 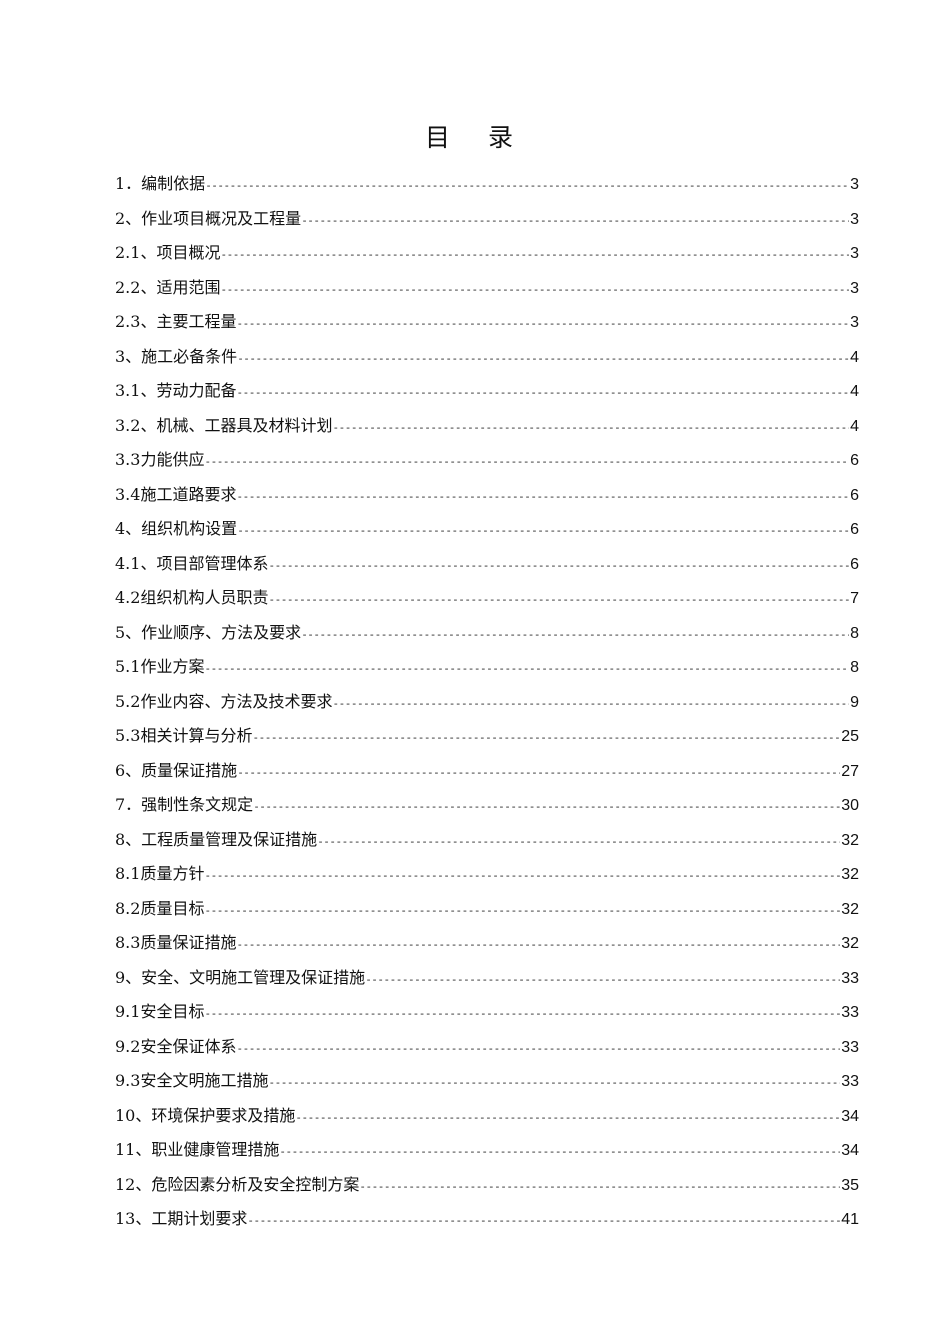 I want to click on toc-entry: 2.1、项目概况 3, so click(x=487, y=256).